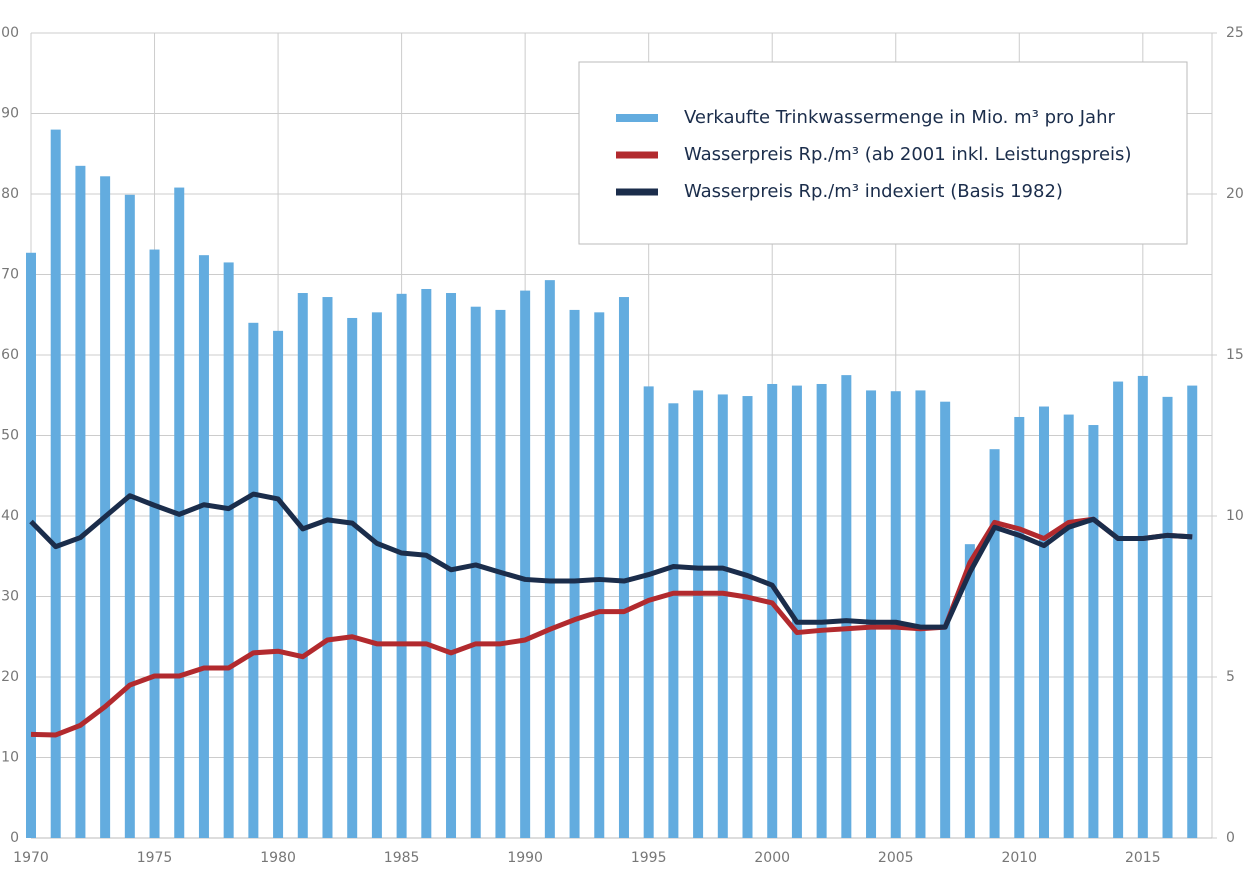 Image resolution: width=1252 pixels, height=884 pixels. I want to click on y-tick-label: 30, so click(10, 597).